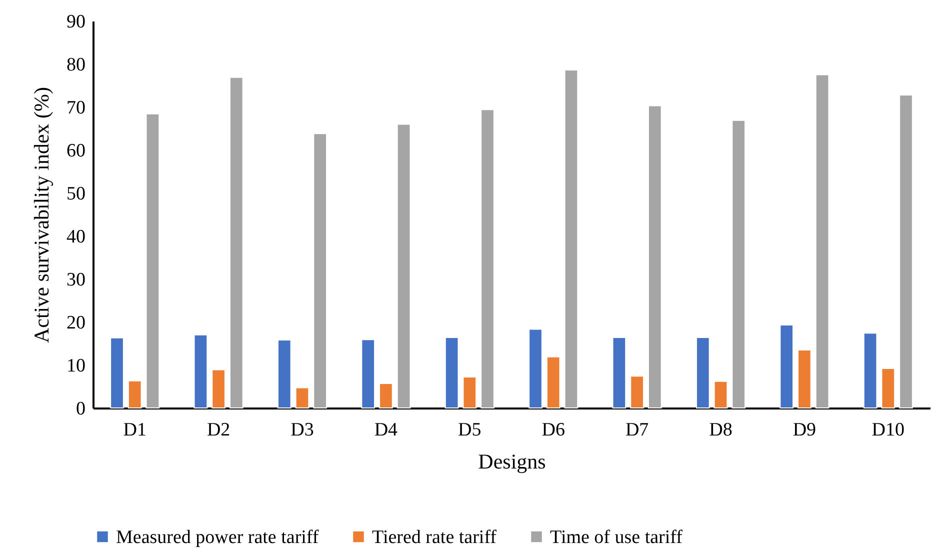 This screenshot has width=932, height=558. What do you see at coordinates (76, 237) in the screenshot?
I see `y-tick-label: 40` at bounding box center [76, 237].